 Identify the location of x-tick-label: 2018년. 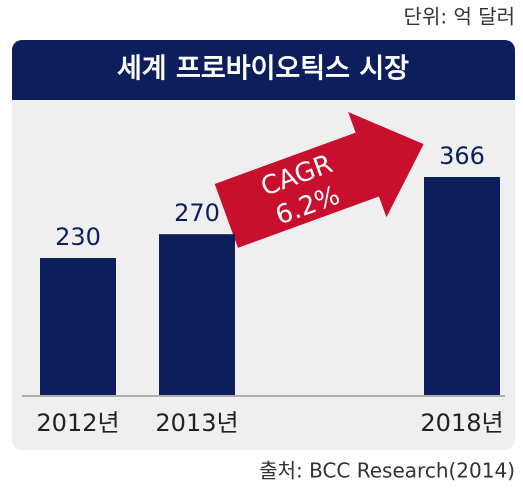
(461, 423).